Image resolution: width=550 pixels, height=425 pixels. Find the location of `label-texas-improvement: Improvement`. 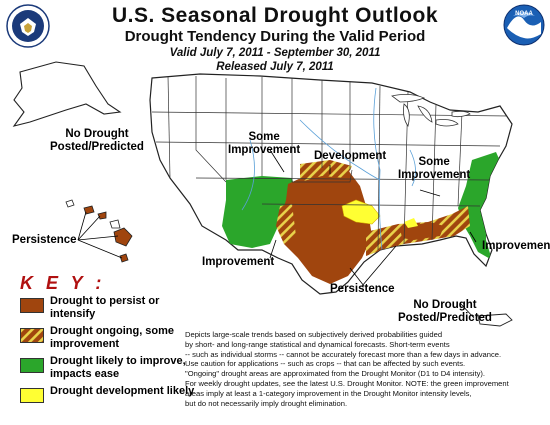

label-texas-improvement: Improvement is located at coordinates (238, 262).